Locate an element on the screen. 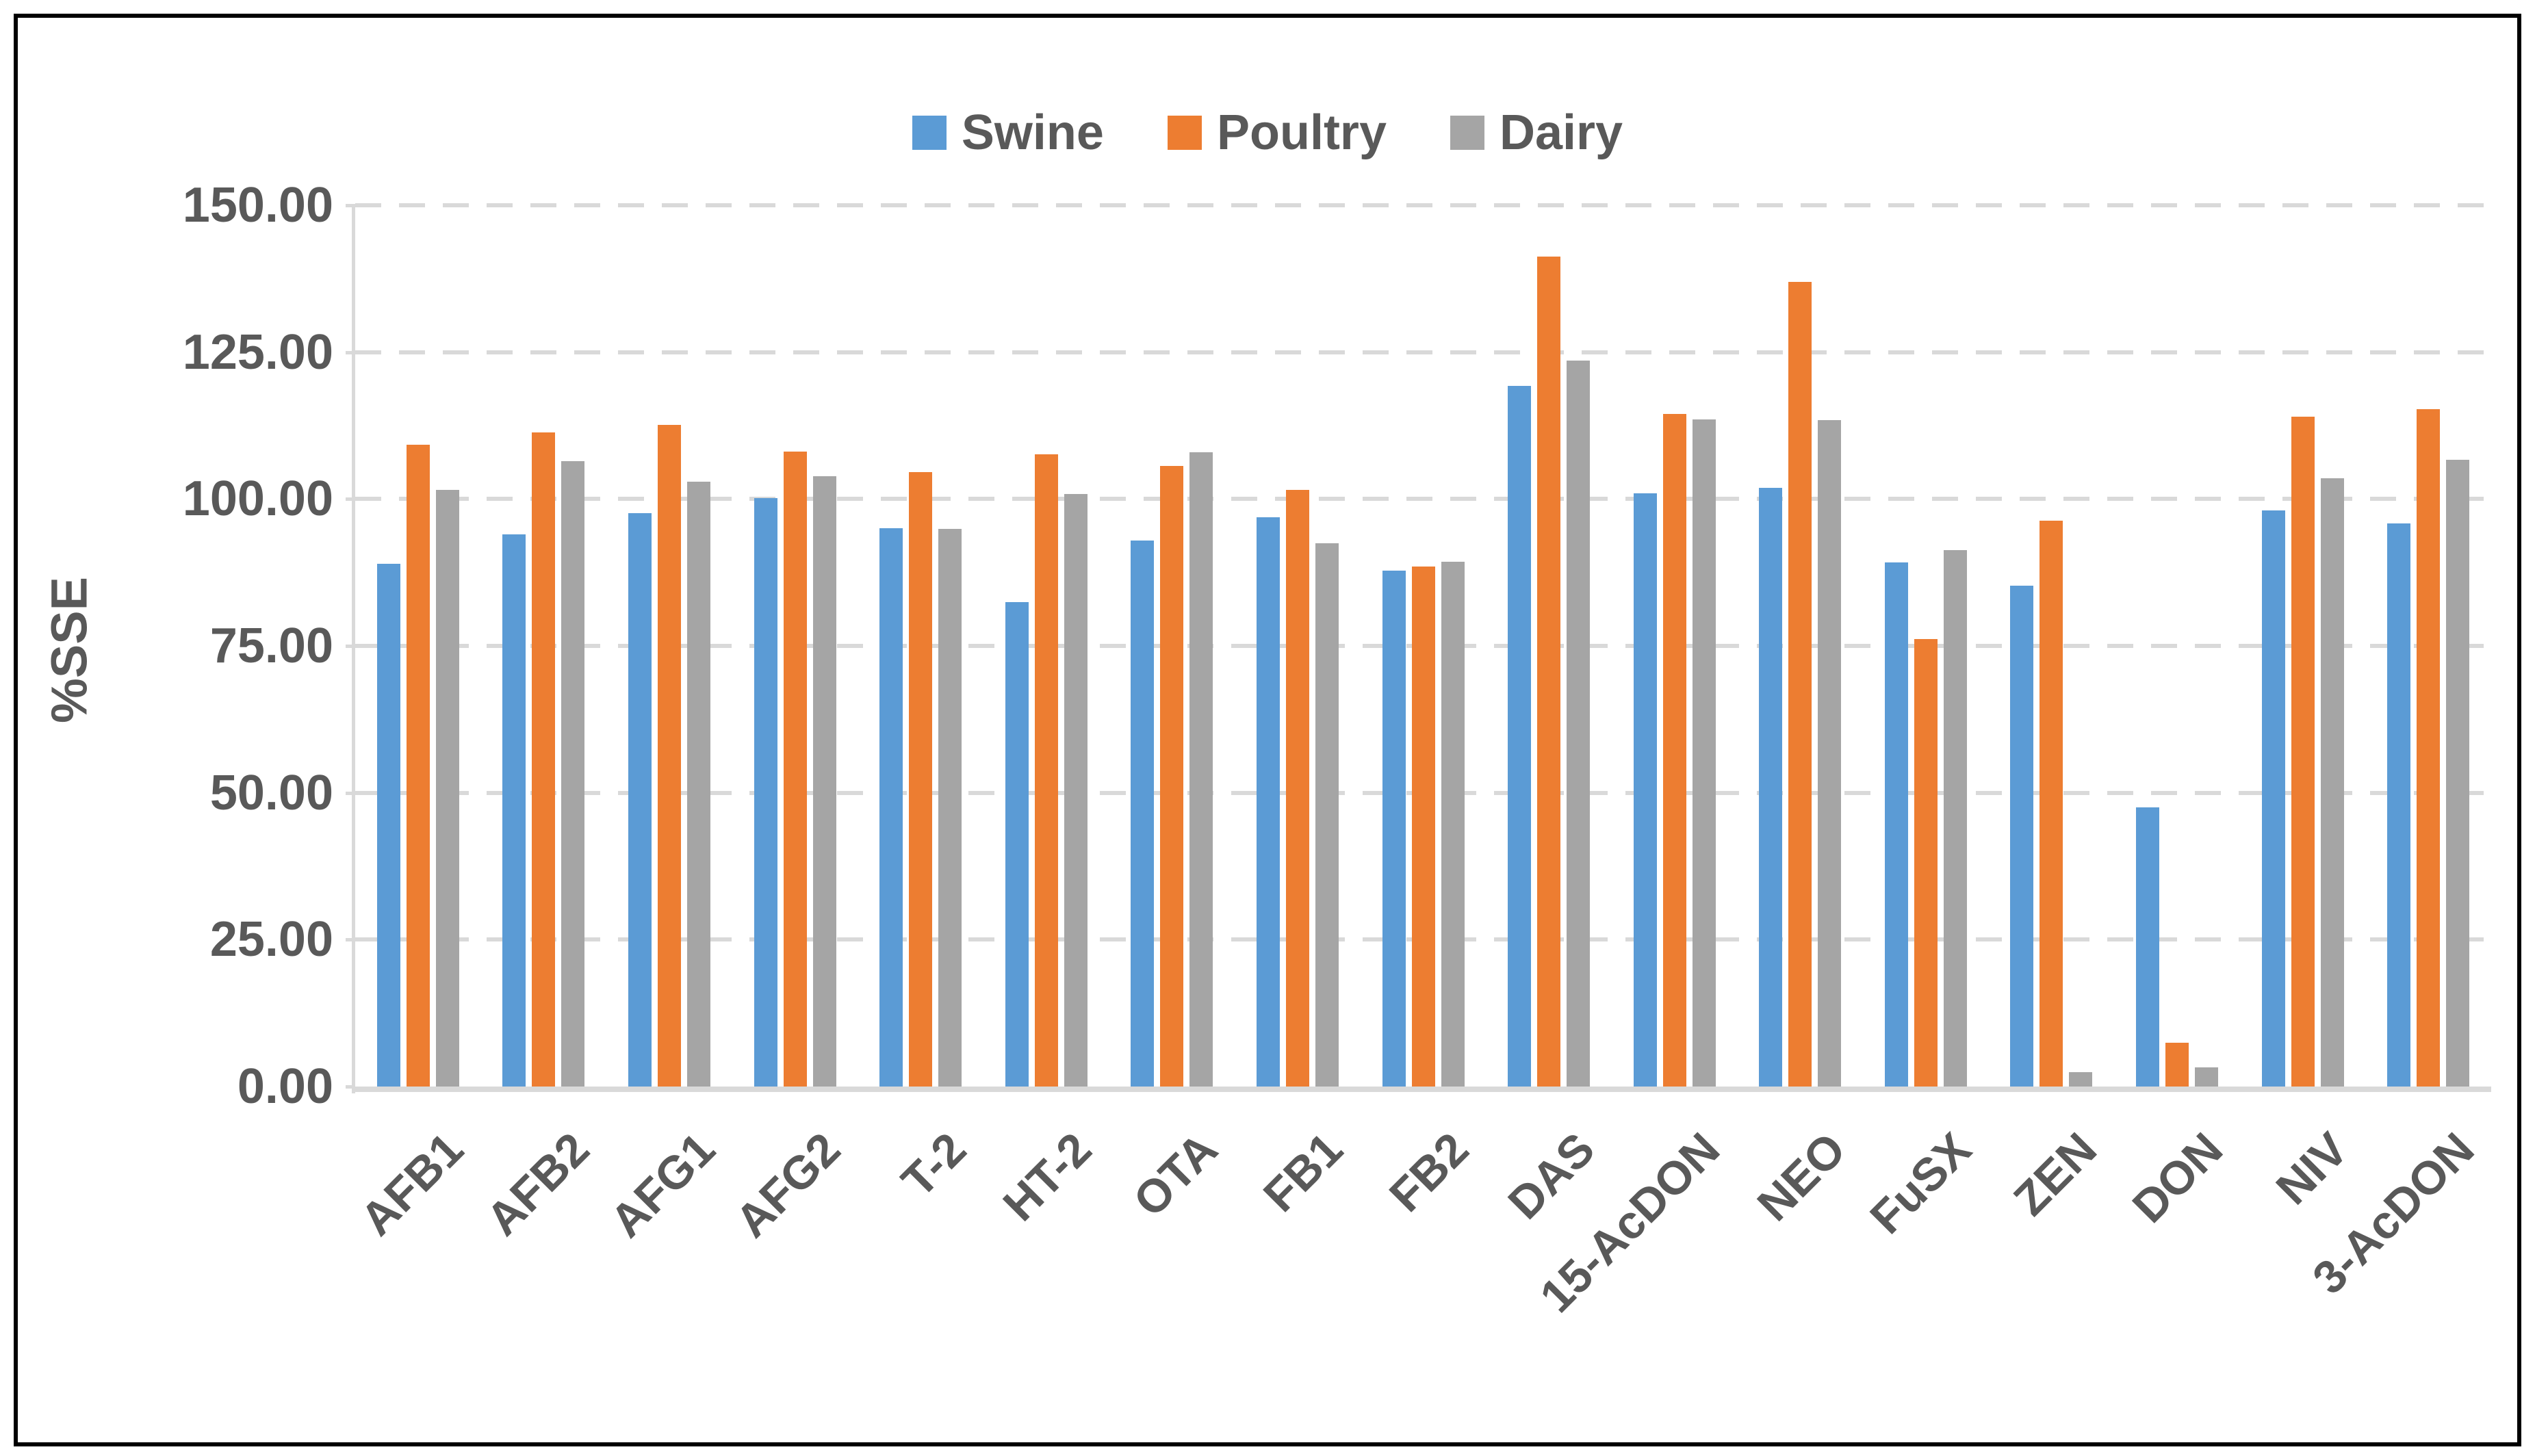 The image size is (2535, 1456). bar-poultry-AFG1 is located at coordinates (669, 756).